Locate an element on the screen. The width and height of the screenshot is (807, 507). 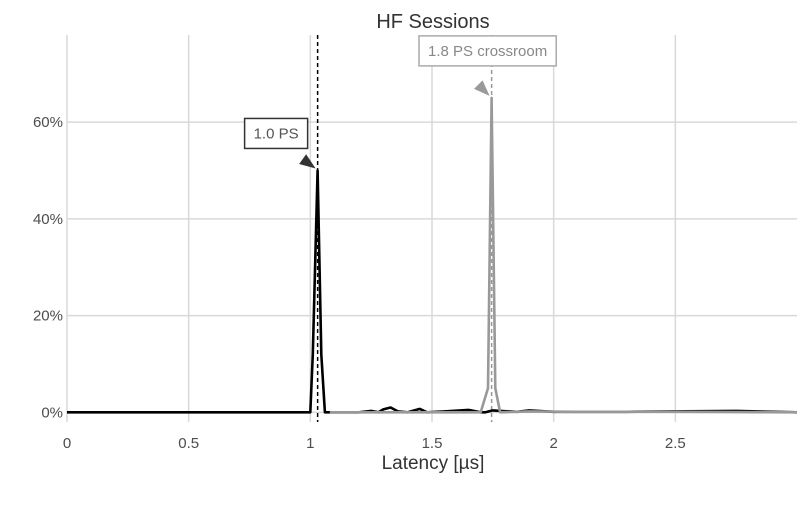
x-axis-ticks: 0 0.5 1 1.5 2 2.5 is located at coordinates (374, 443).